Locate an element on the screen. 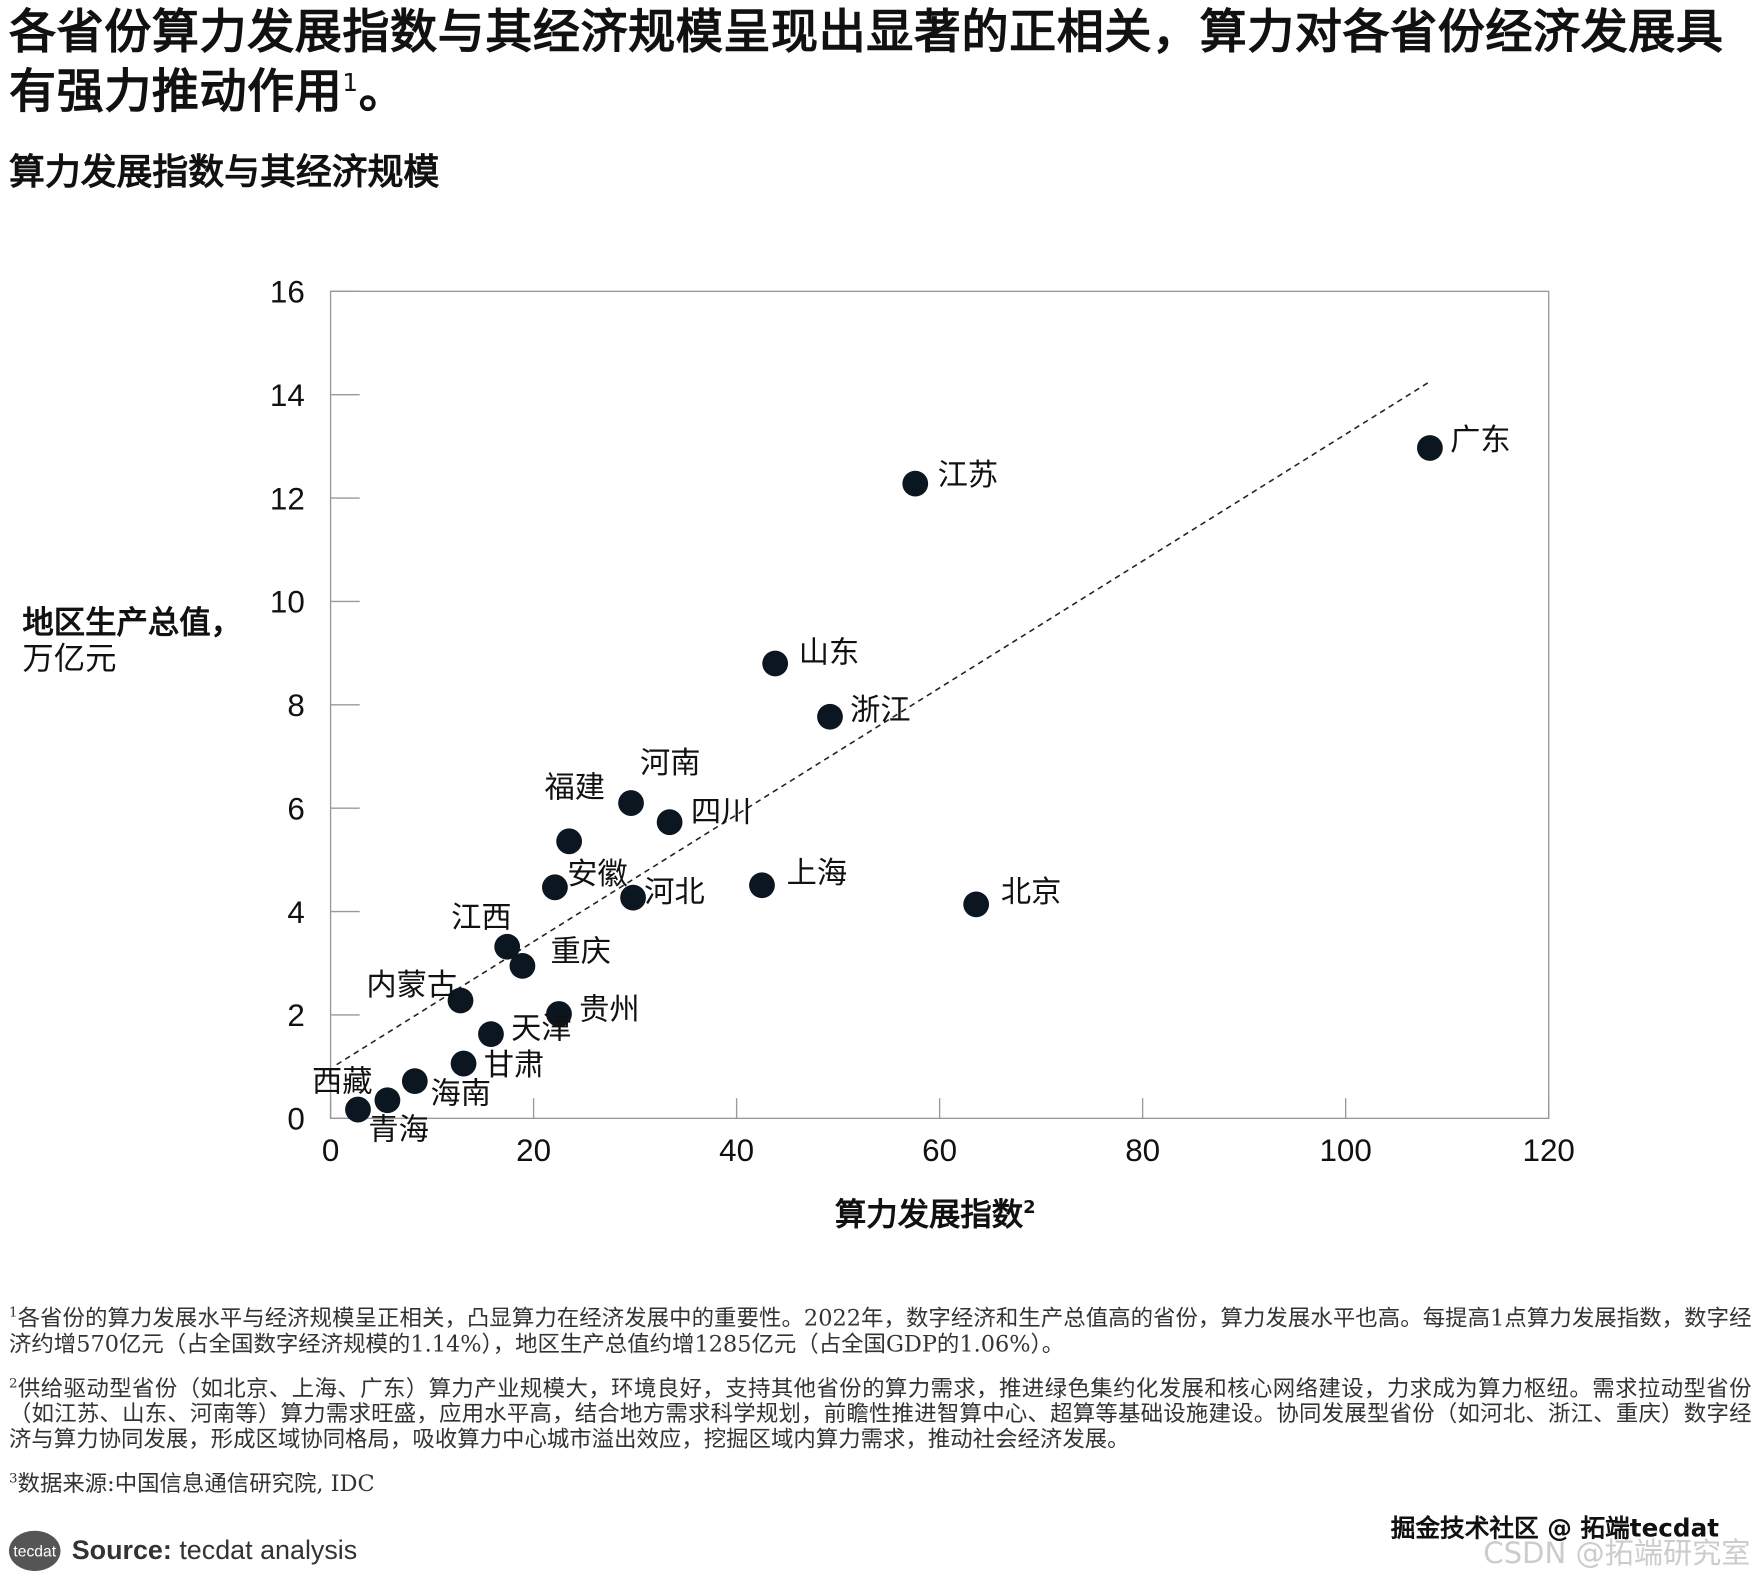 This screenshot has width=1757, height=1576. y-tick-label: 0 is located at coordinates (295, 1119).